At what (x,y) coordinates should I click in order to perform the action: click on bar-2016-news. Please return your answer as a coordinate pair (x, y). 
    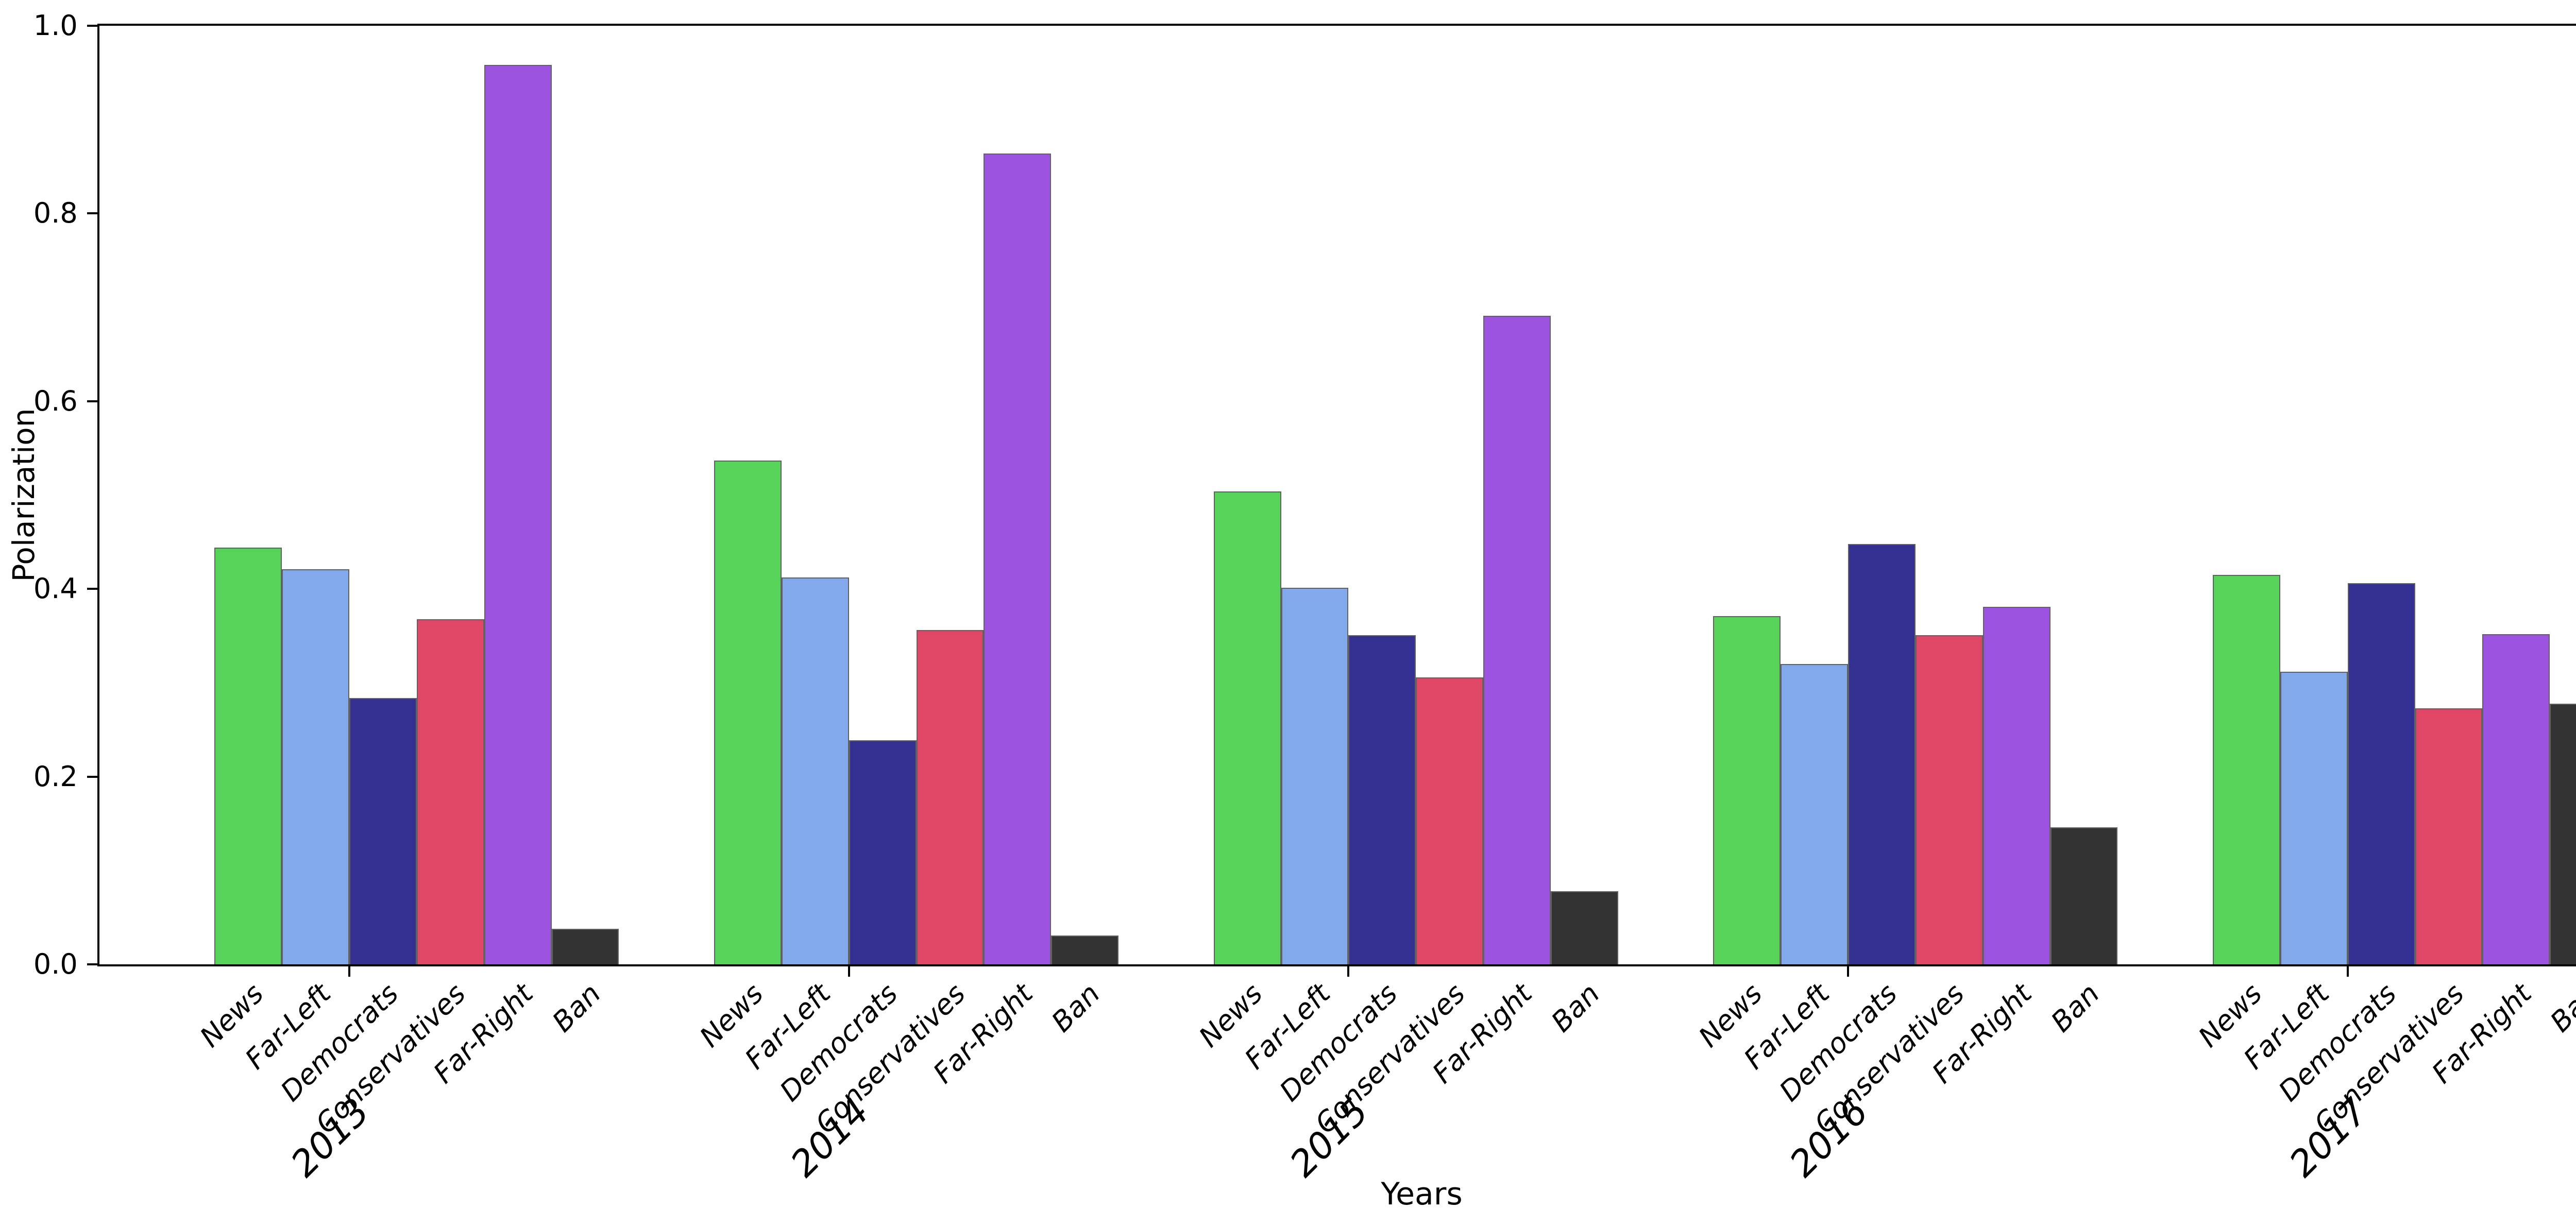
    Looking at the image, I should click on (1747, 790).